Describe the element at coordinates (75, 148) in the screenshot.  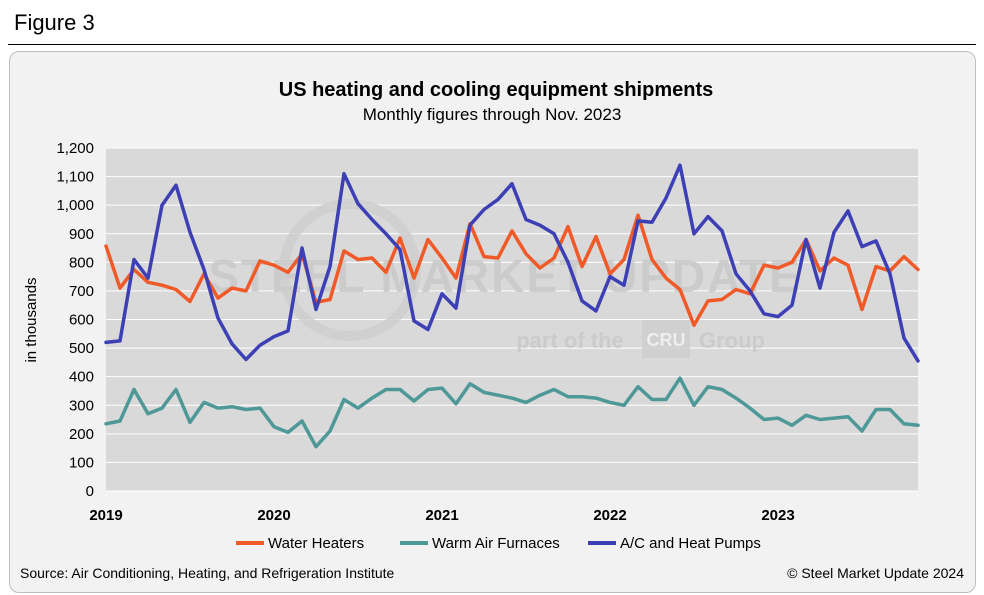
I see `y-tick-label: 1,200` at that location.